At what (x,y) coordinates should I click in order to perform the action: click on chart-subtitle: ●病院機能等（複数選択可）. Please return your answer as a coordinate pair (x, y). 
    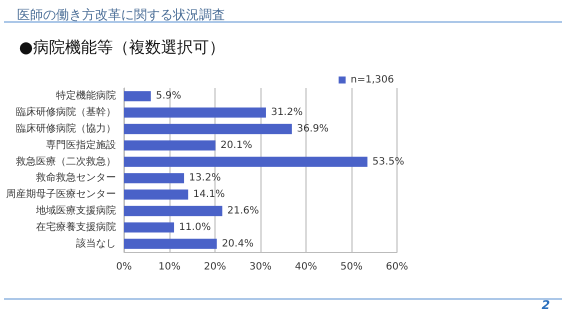
    Looking at the image, I should click on (122, 47).